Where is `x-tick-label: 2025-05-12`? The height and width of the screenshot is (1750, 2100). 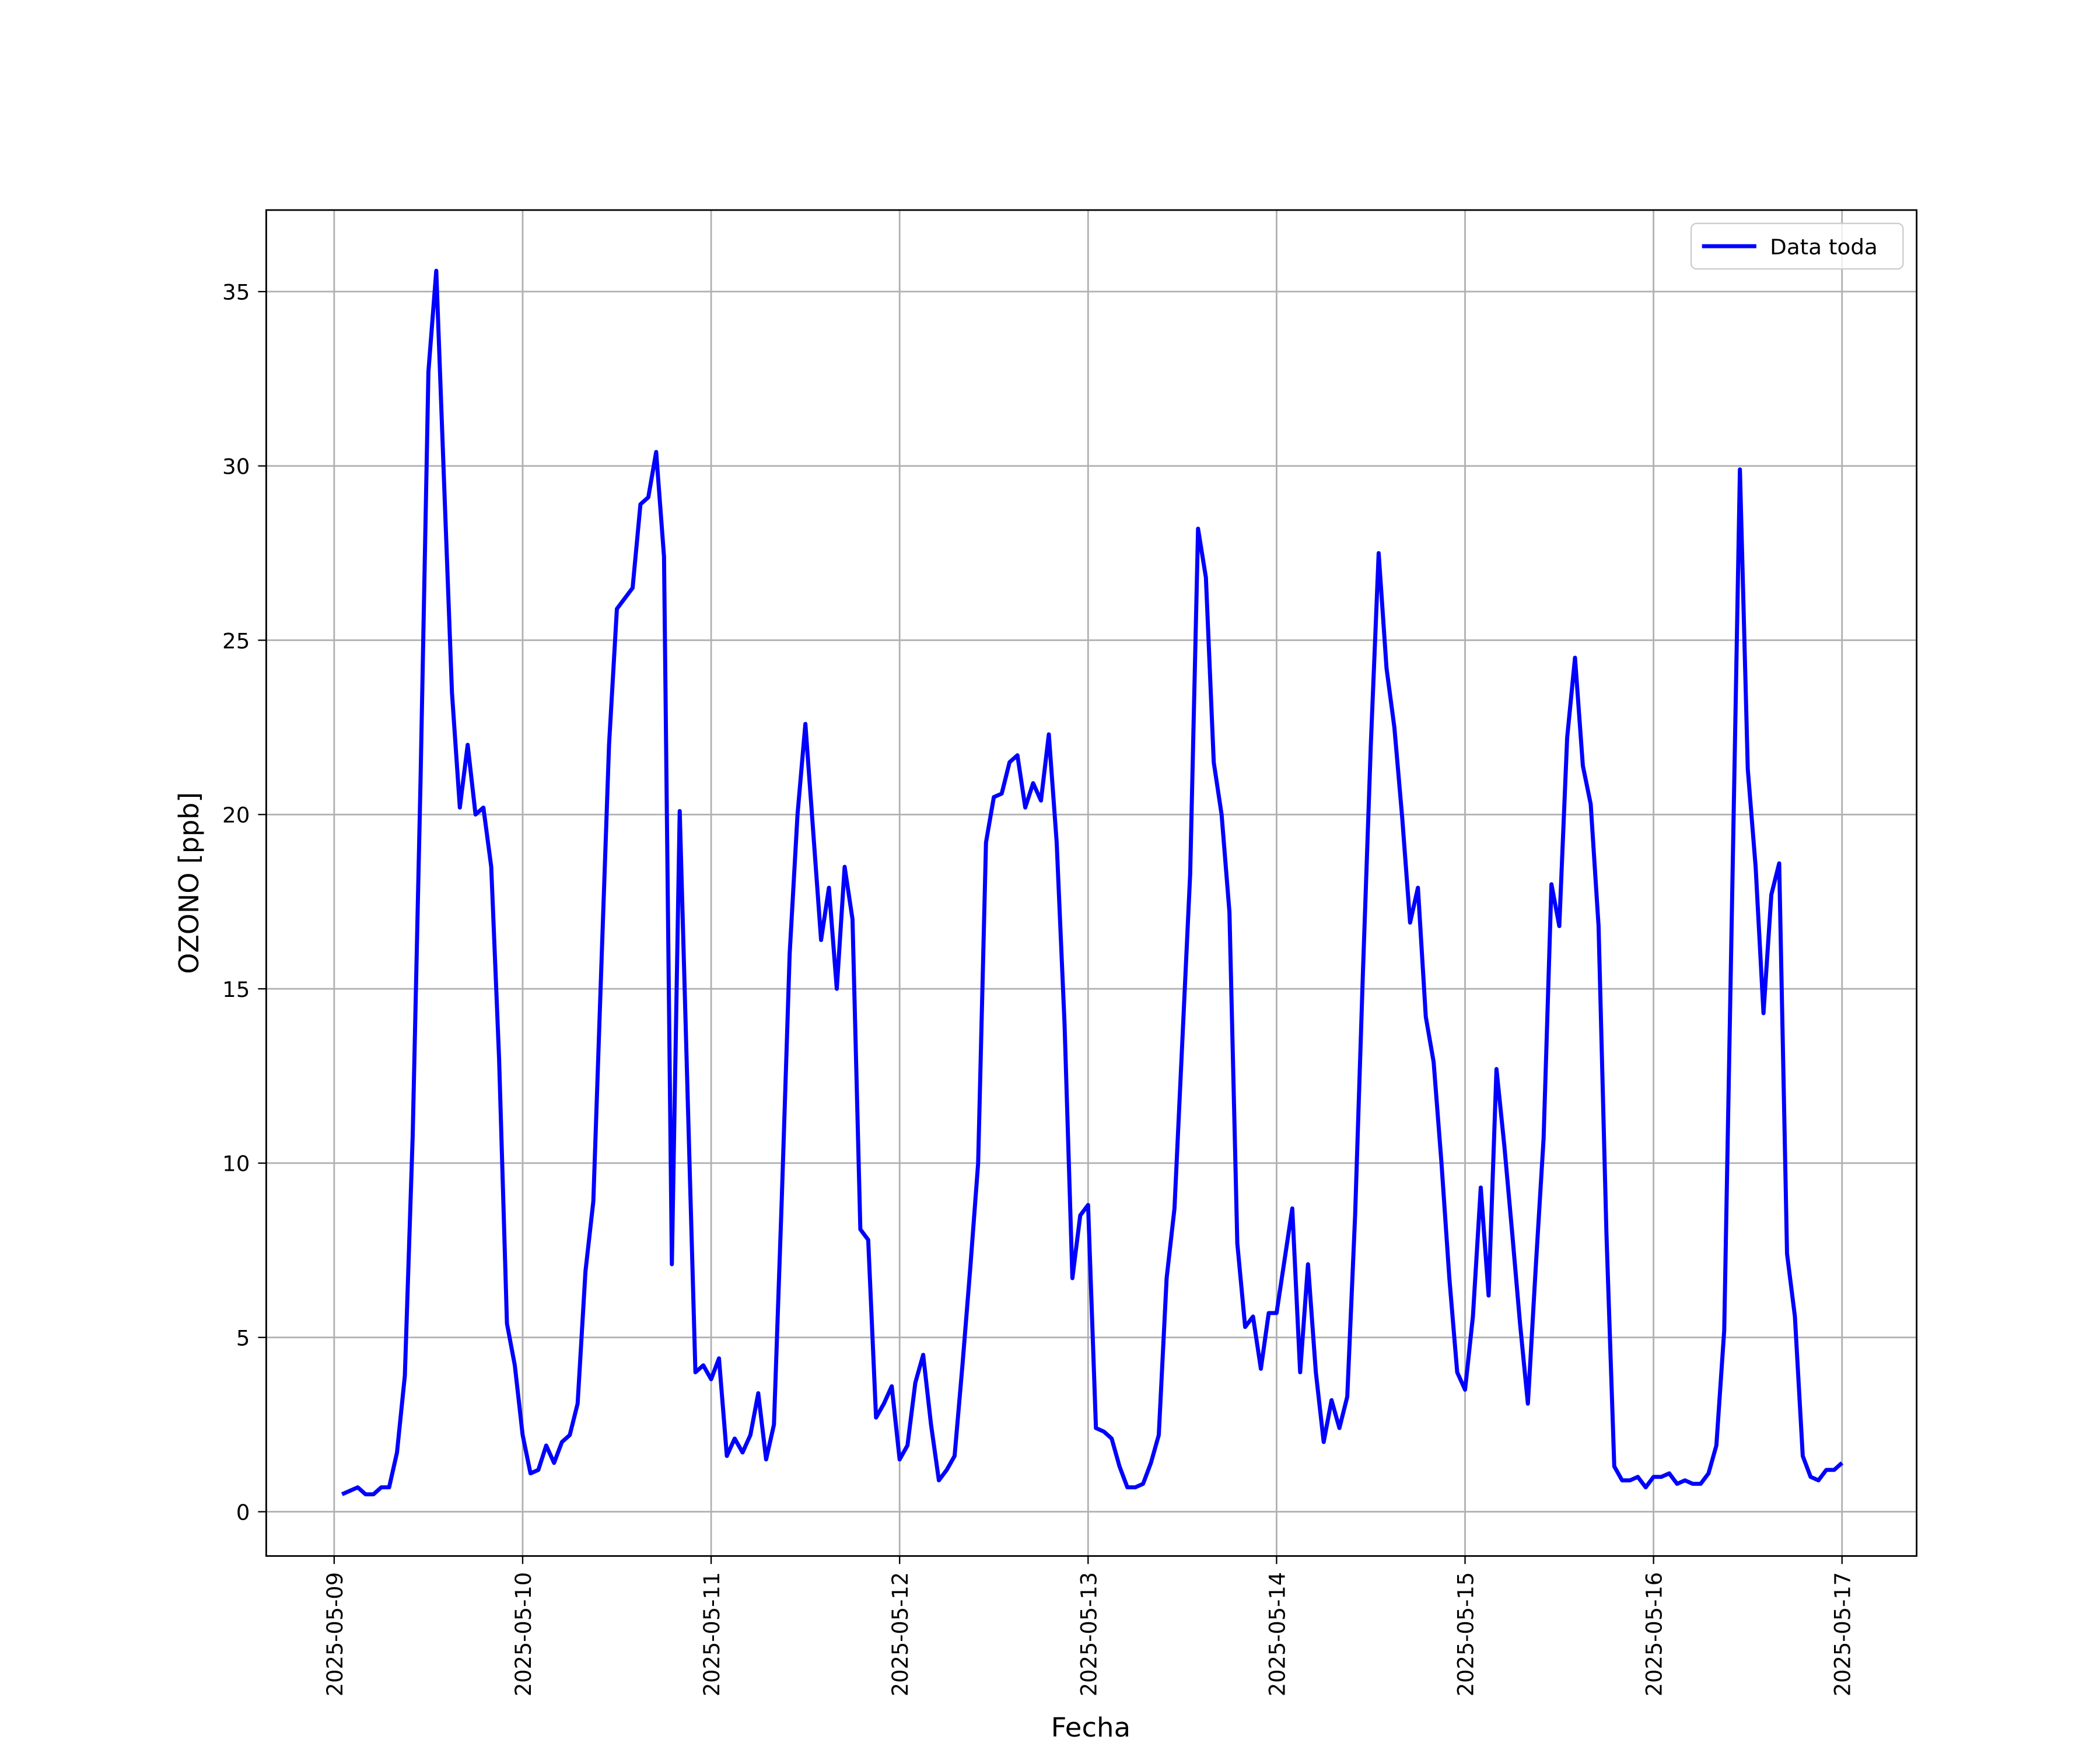 x-tick-label: 2025-05-12 is located at coordinates (900, 1634).